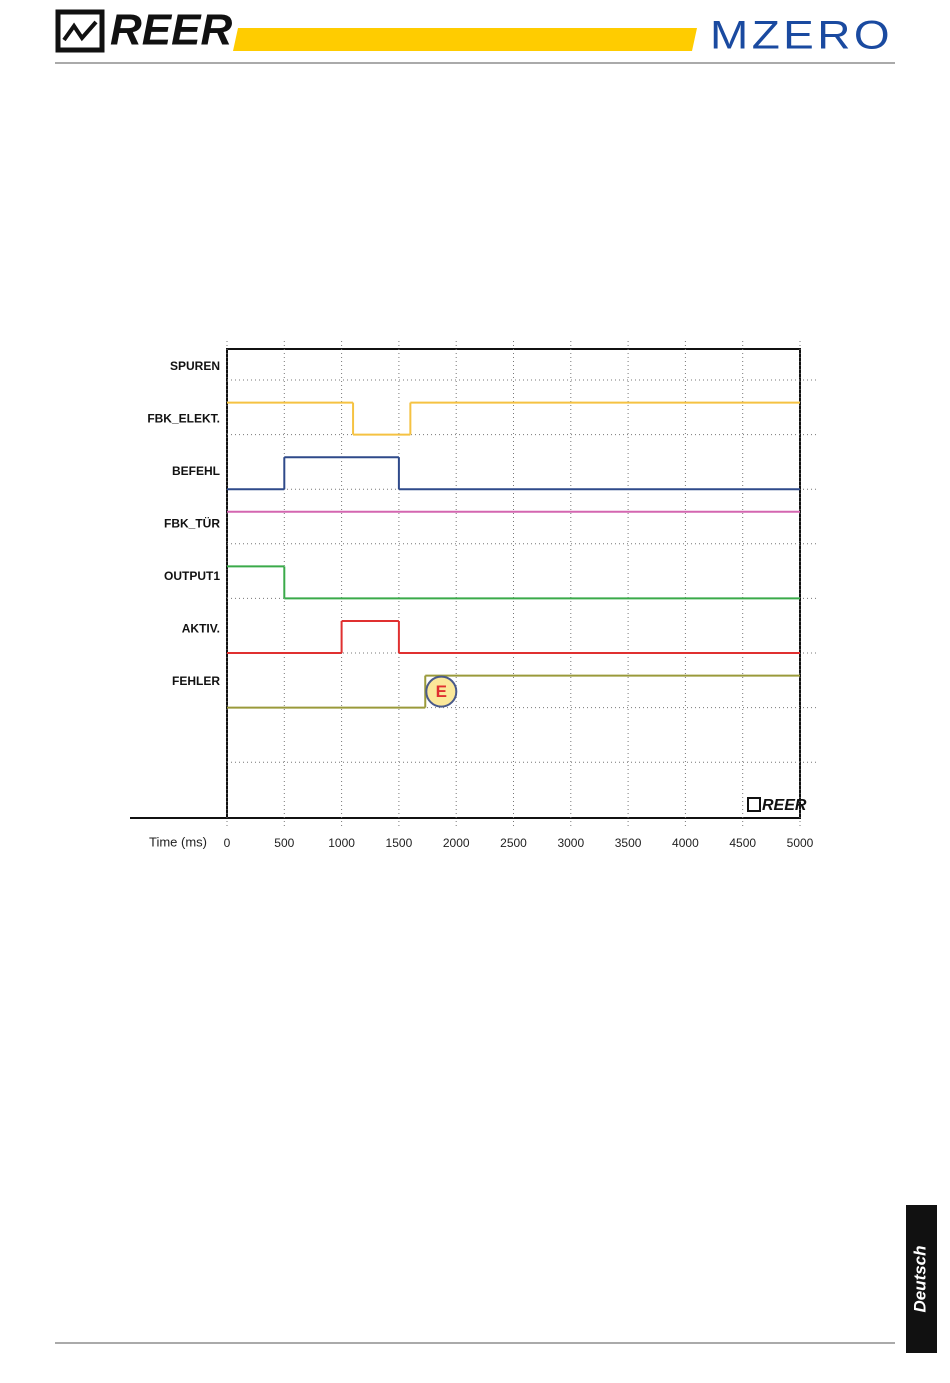 The height and width of the screenshot is (1383, 950). I want to click on x-axis-label: Time (ms), so click(178, 841).